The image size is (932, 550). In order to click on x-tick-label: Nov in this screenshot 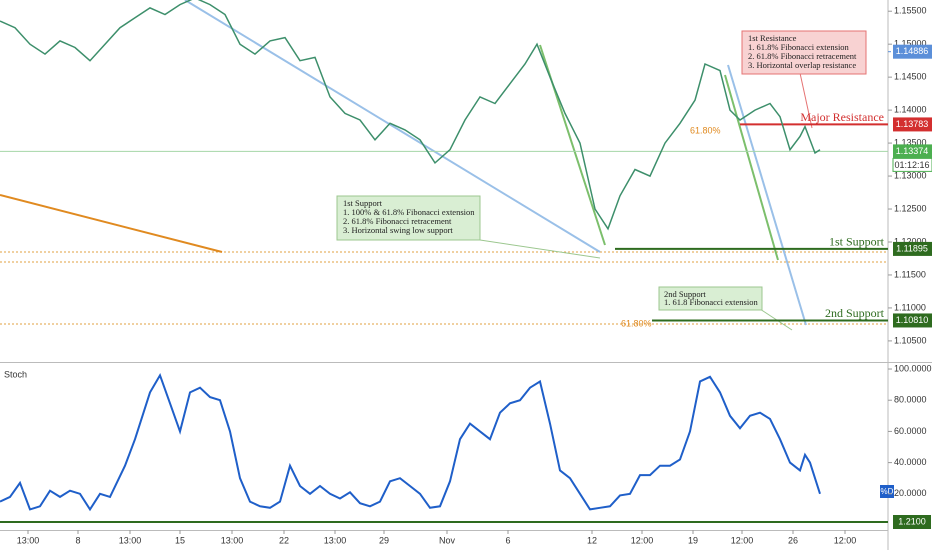, I will do `click(447, 540)`.